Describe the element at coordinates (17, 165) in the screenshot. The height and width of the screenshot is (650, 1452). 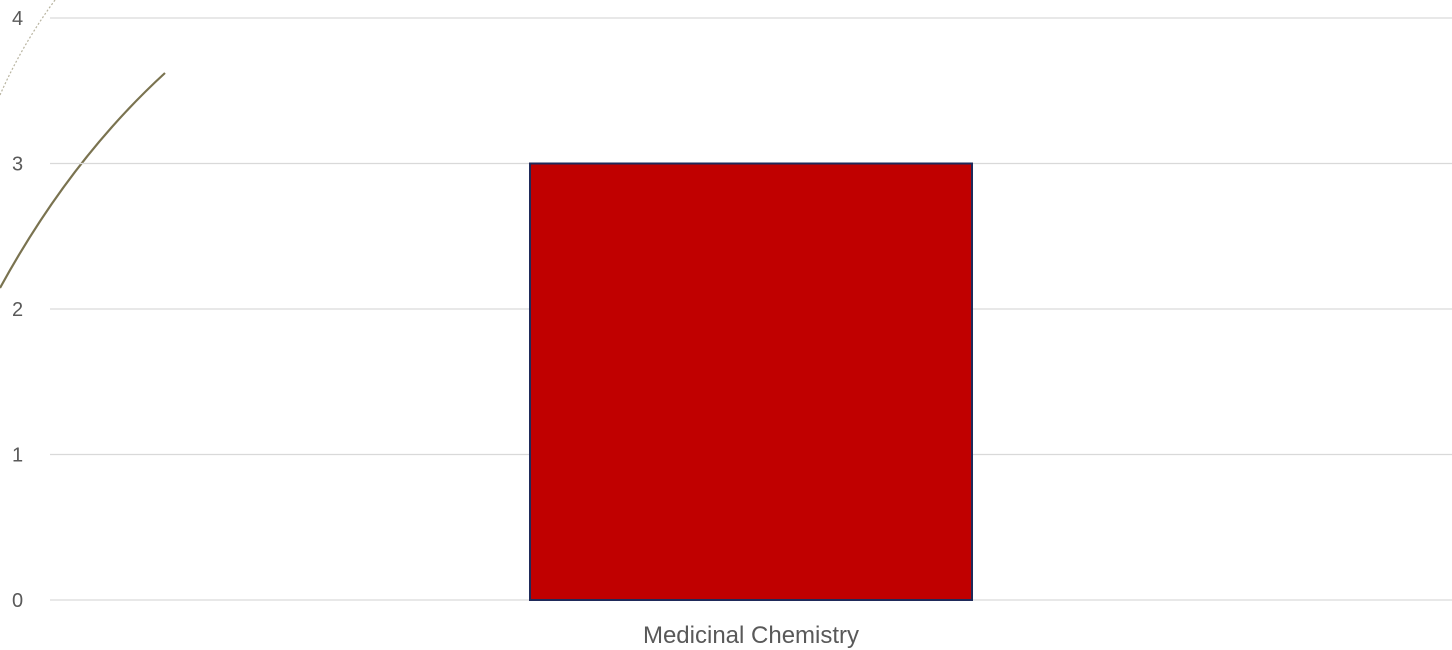
I see `y-tick-label: 3` at that location.